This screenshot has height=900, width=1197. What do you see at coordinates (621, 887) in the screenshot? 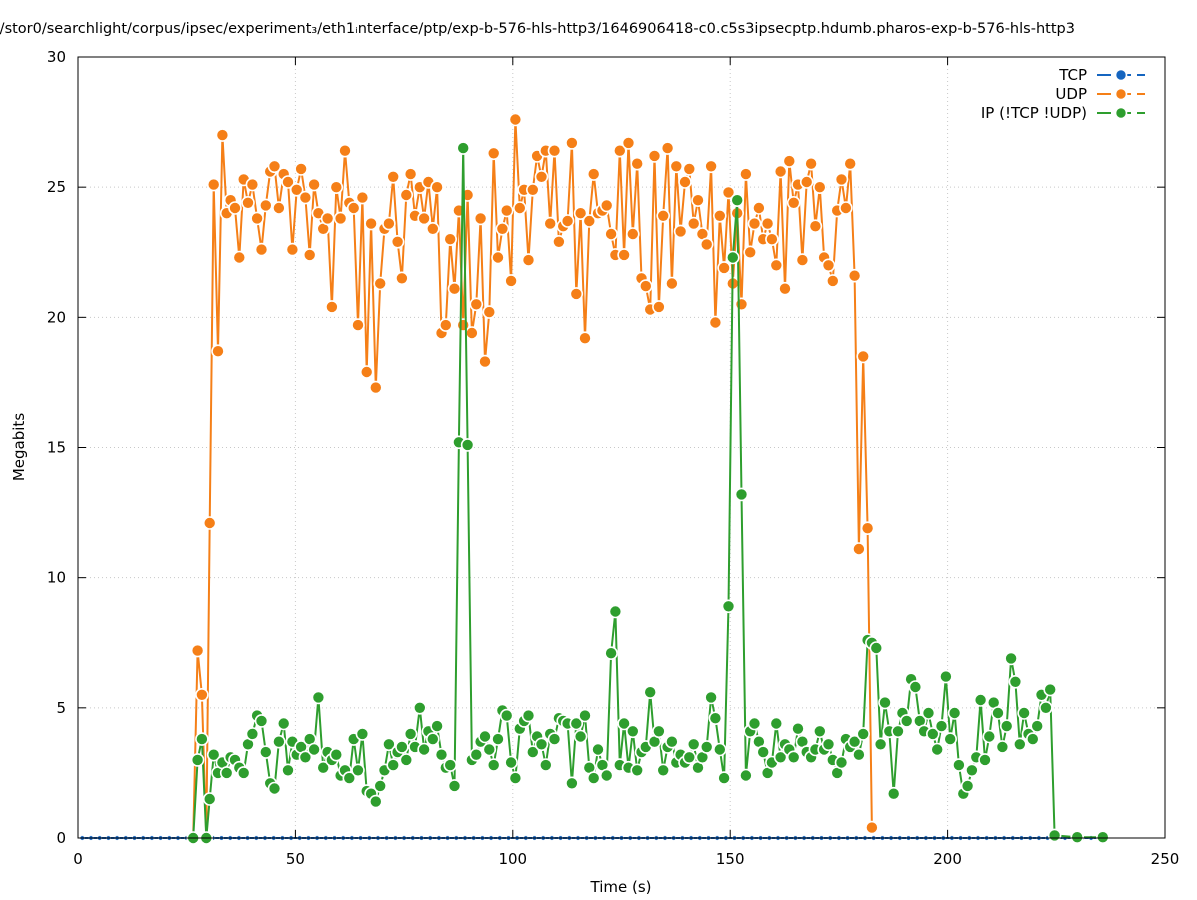
I see `x-axis-label: Time (s)` at bounding box center [621, 887].